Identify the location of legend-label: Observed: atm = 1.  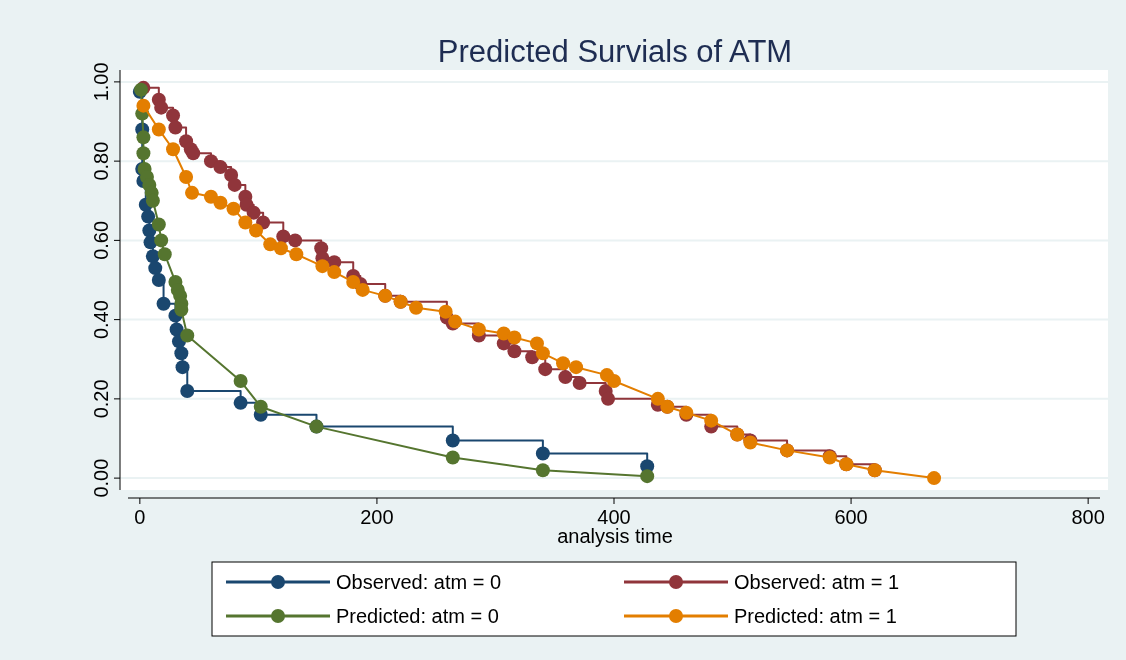
(817, 582).